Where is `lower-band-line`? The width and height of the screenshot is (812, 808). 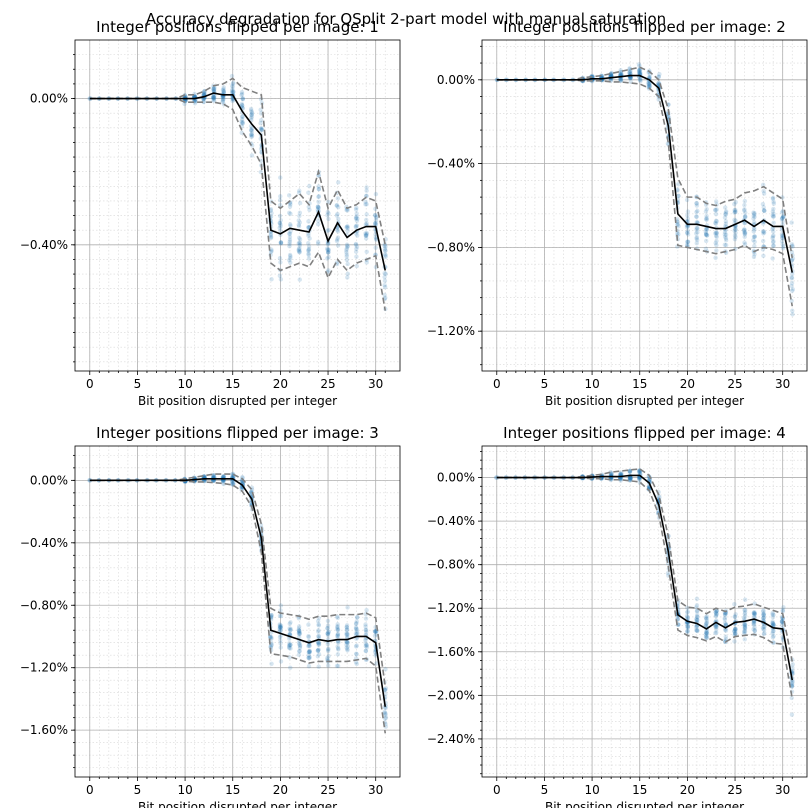 lower-band-line is located at coordinates (645, 587).